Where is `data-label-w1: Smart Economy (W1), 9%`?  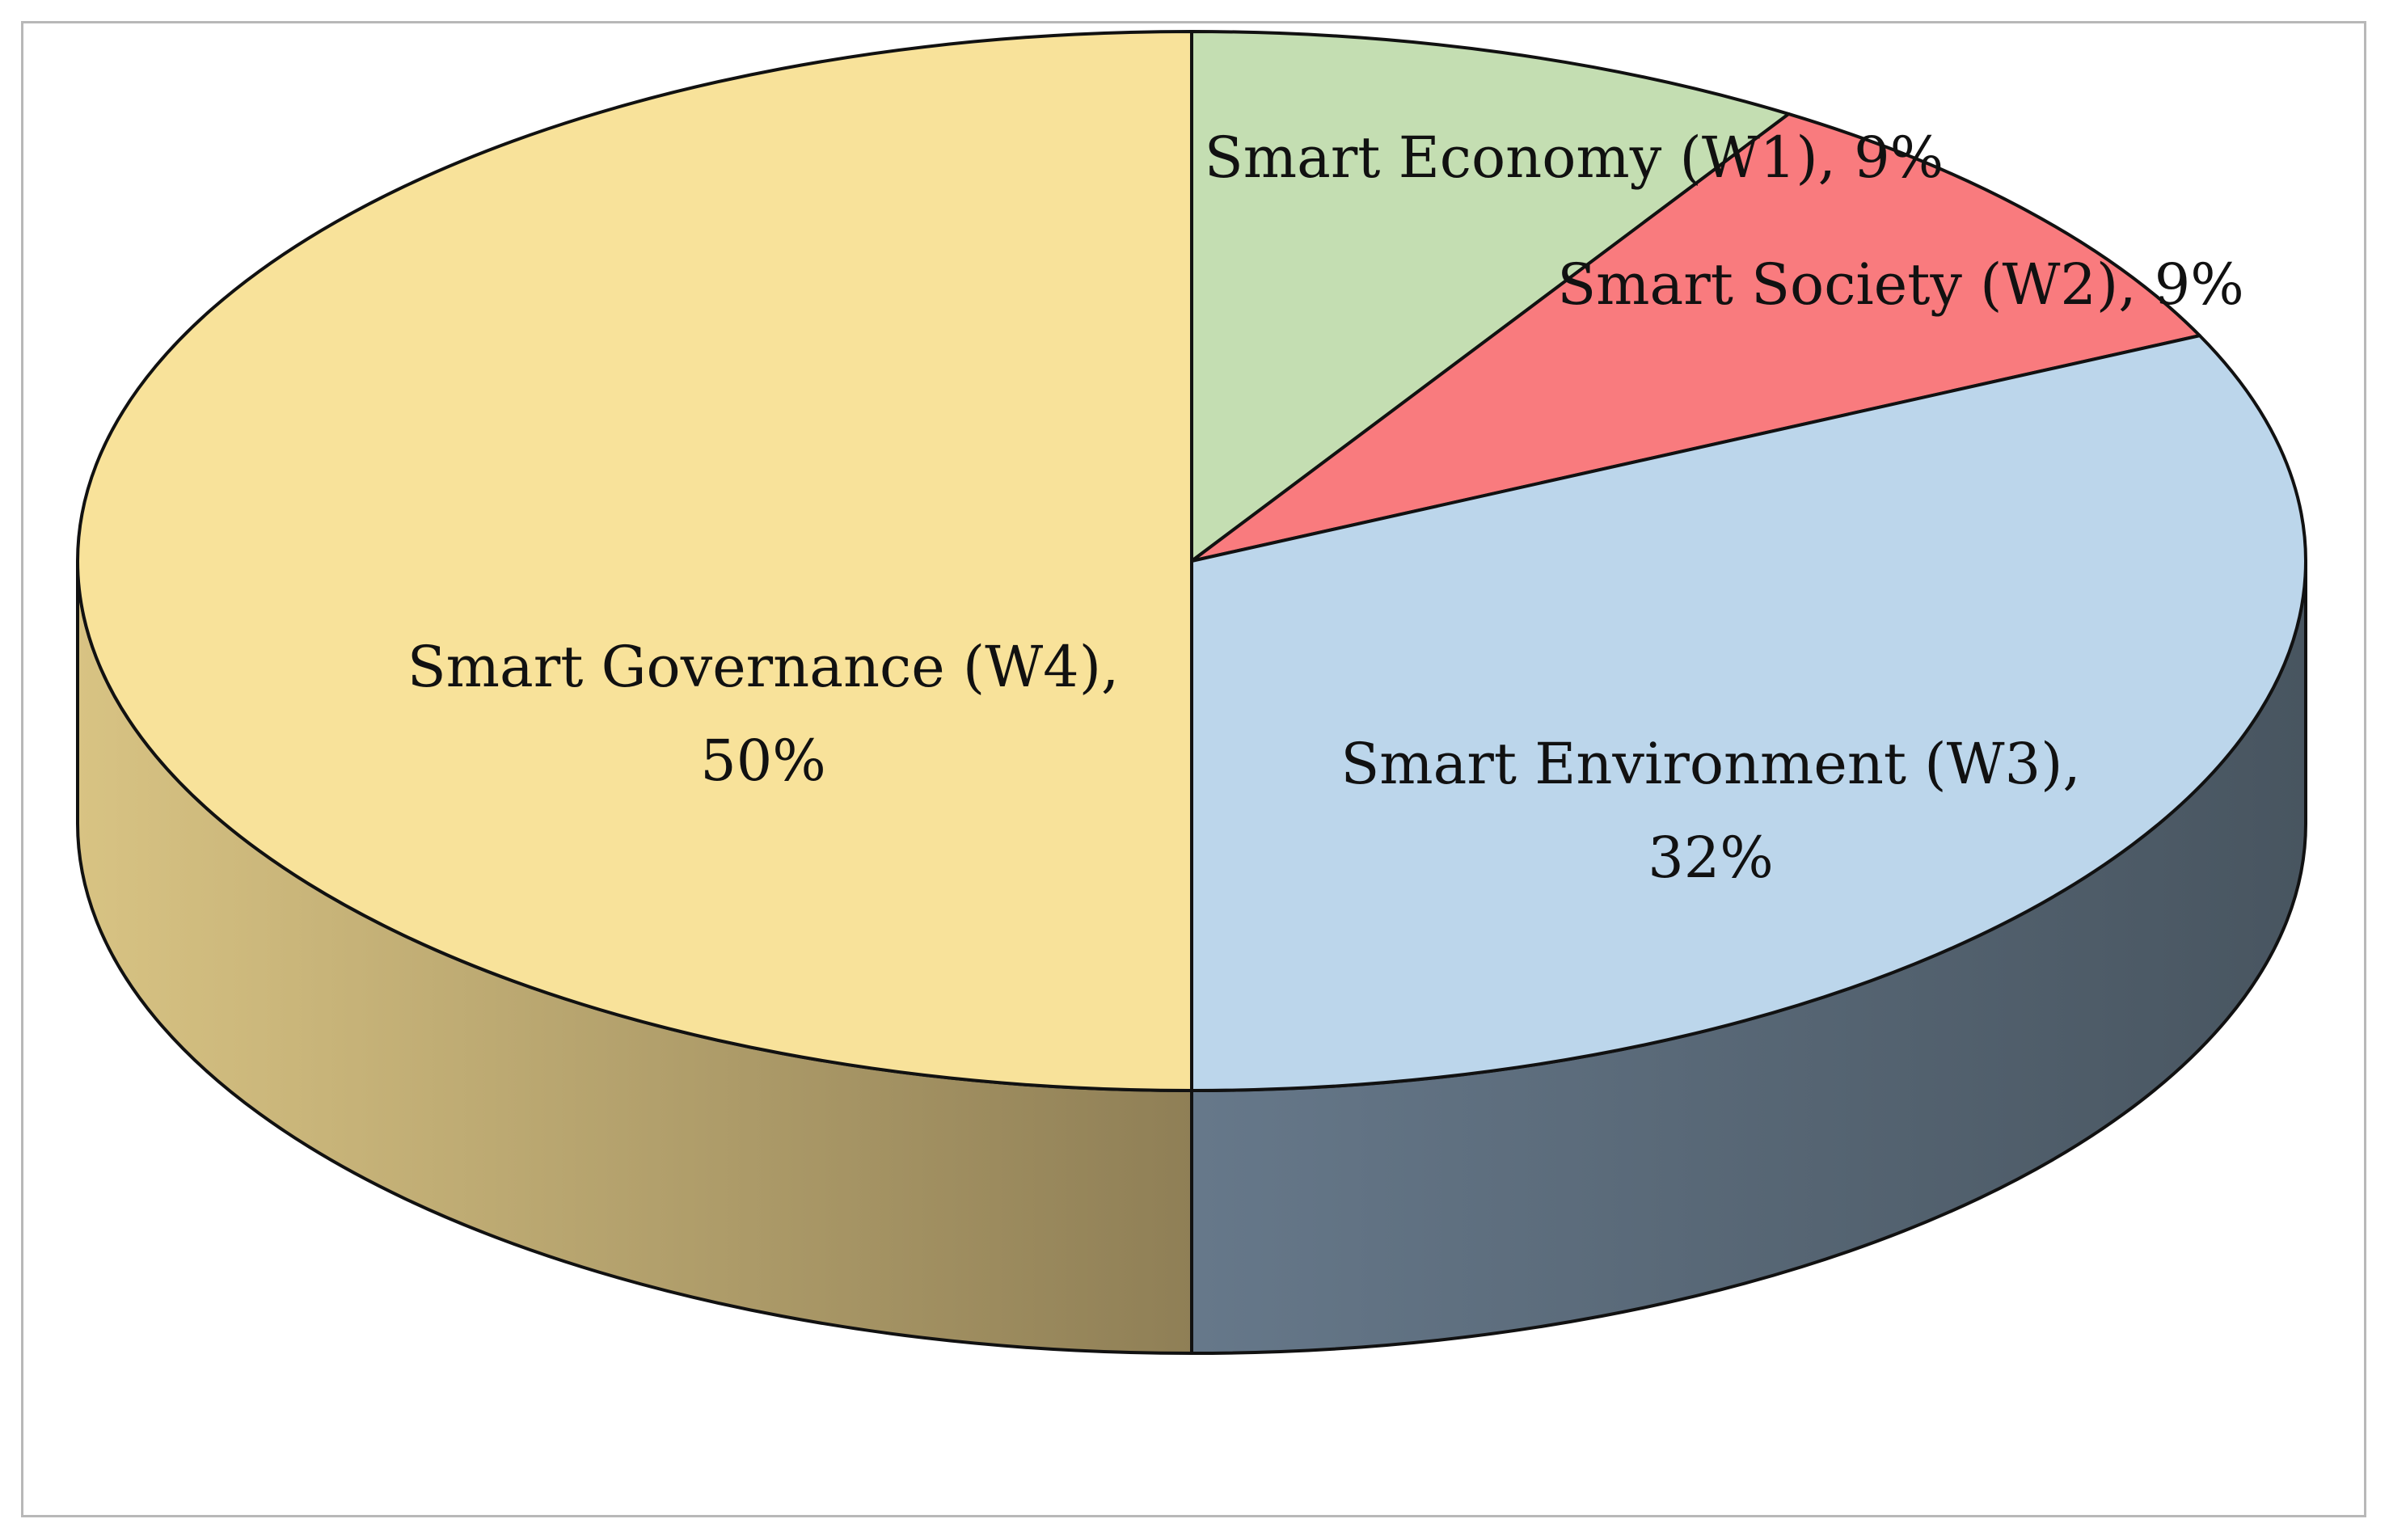 data-label-w1: Smart Economy (W1), 9% is located at coordinates (1574, 158).